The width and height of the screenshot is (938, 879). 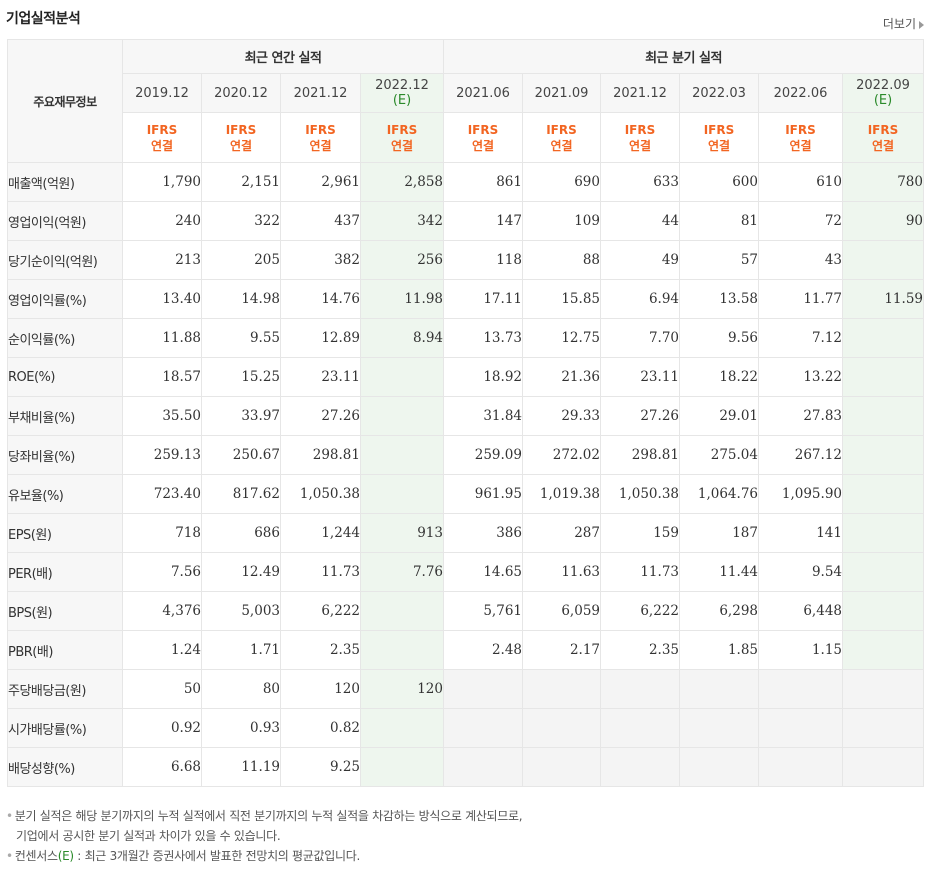 I want to click on table-row: 영업이익(억원) 240 322 437 342 147 109 44 81 72 90, so click(x=465, y=221).